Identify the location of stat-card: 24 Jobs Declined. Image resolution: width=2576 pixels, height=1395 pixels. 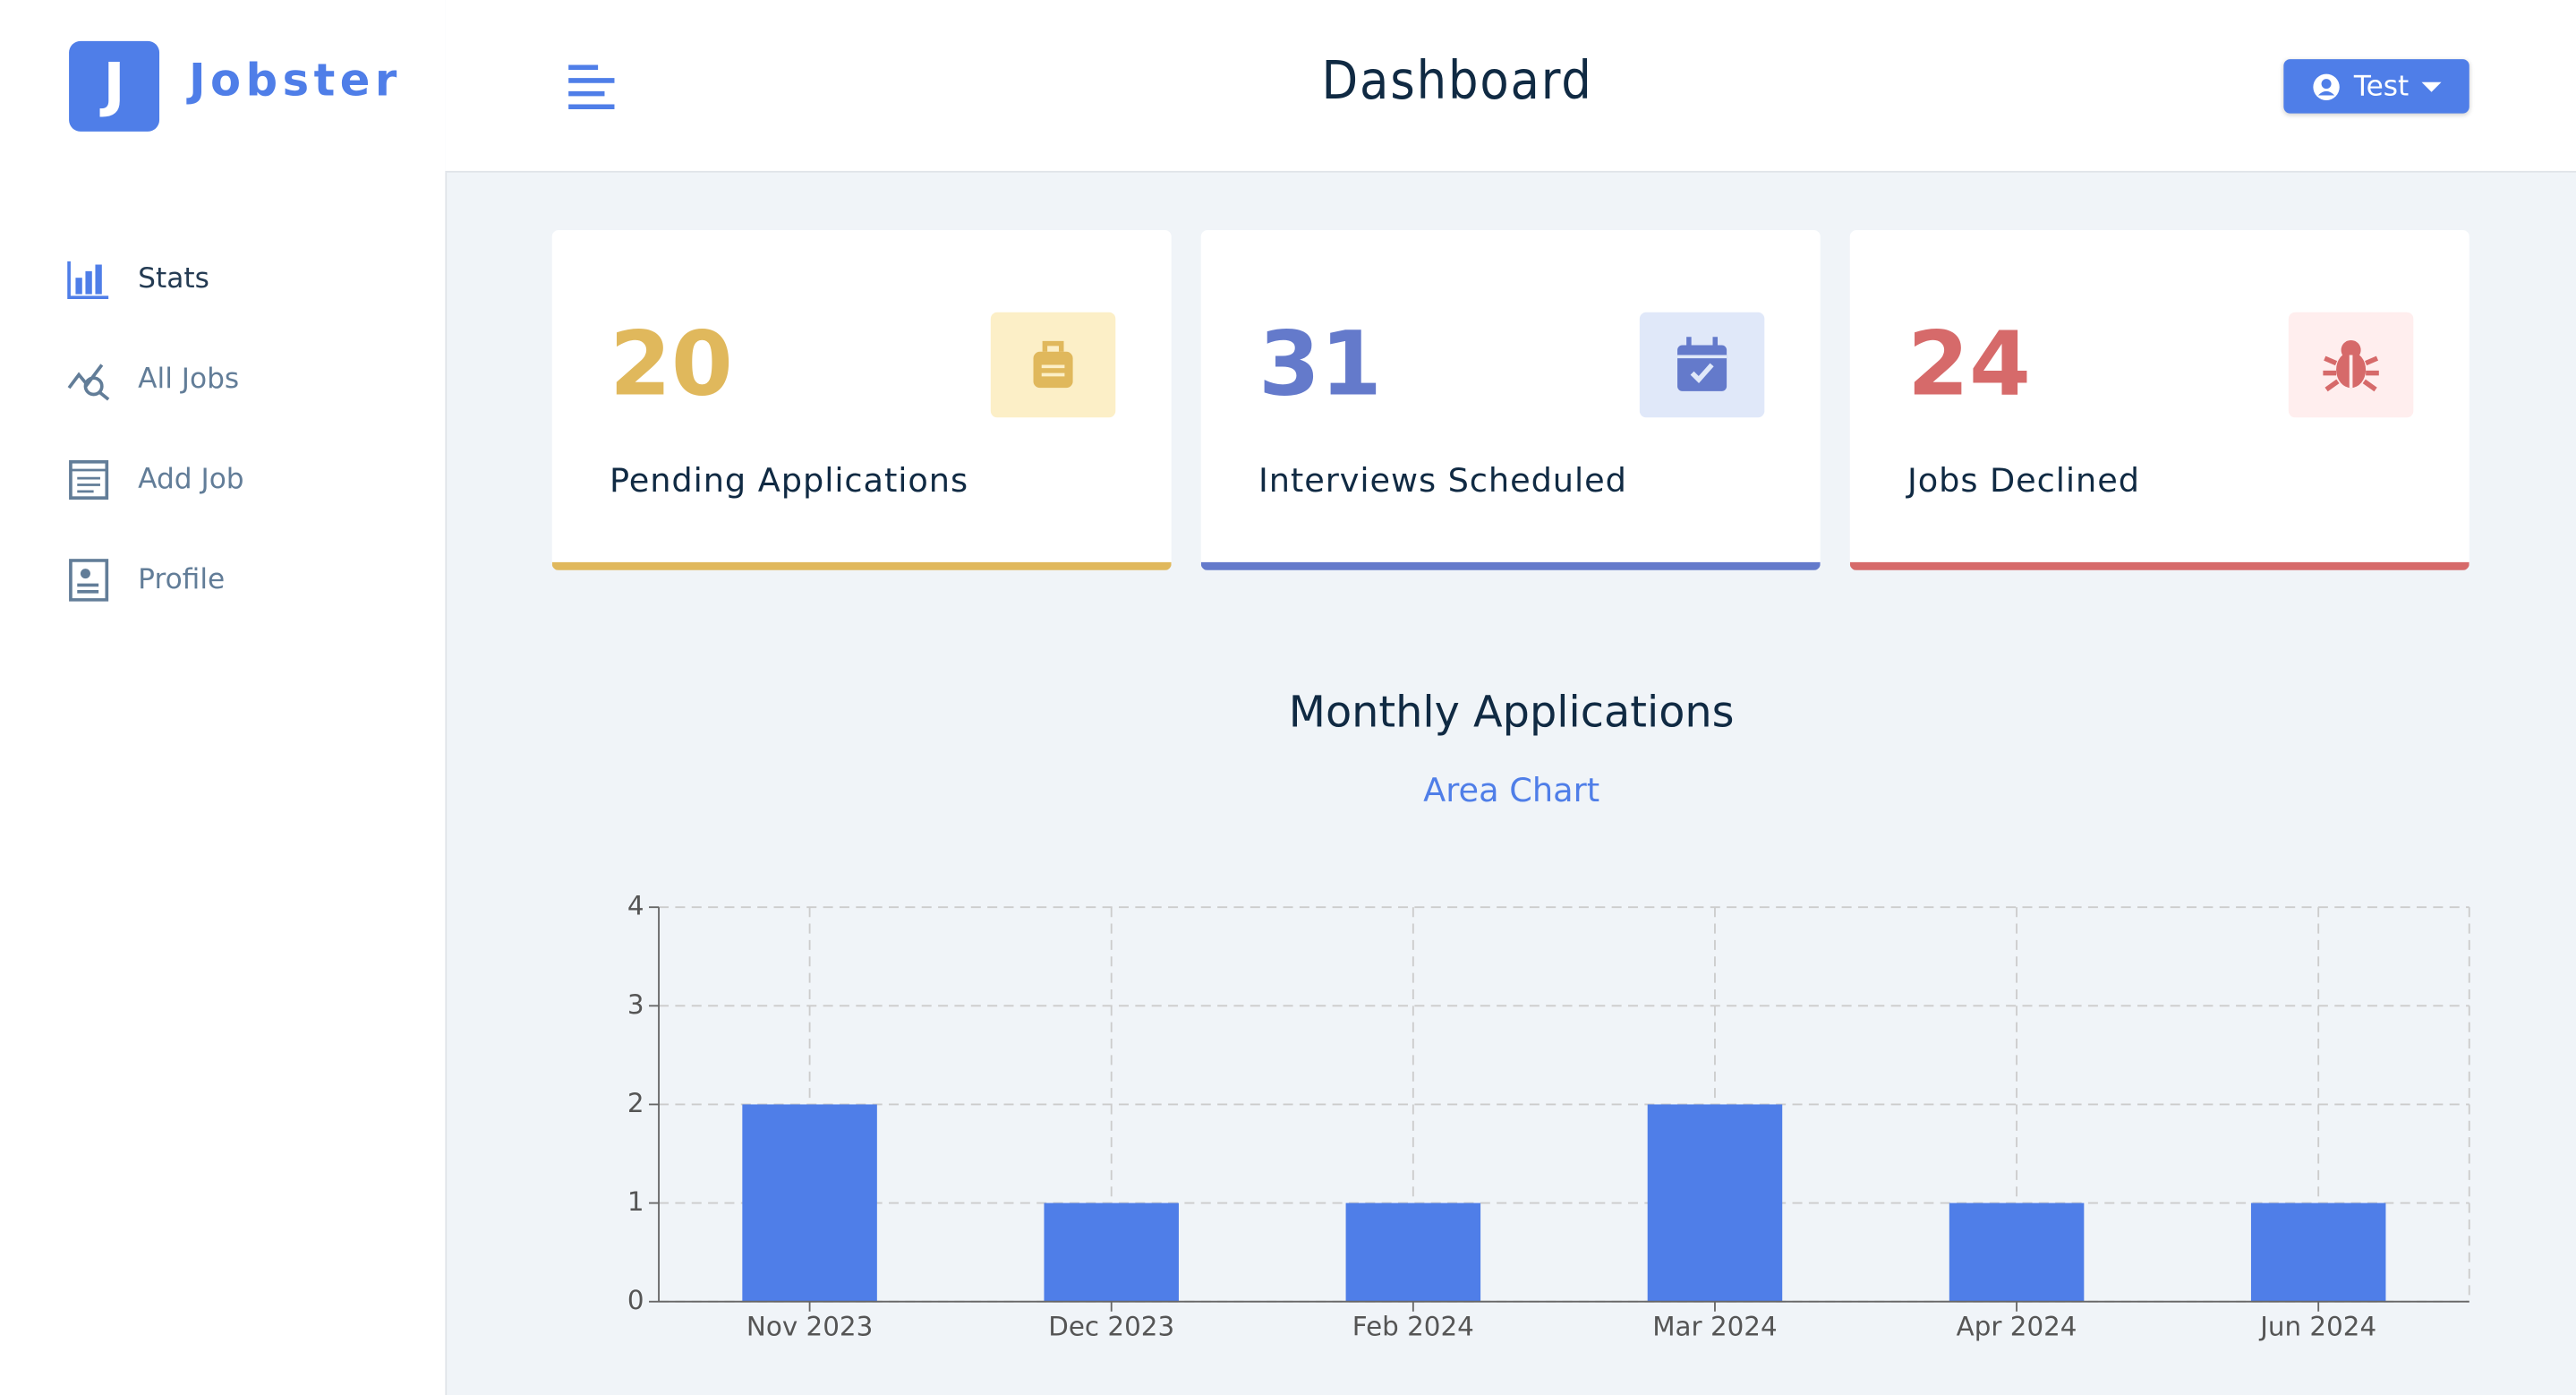
(2159, 399).